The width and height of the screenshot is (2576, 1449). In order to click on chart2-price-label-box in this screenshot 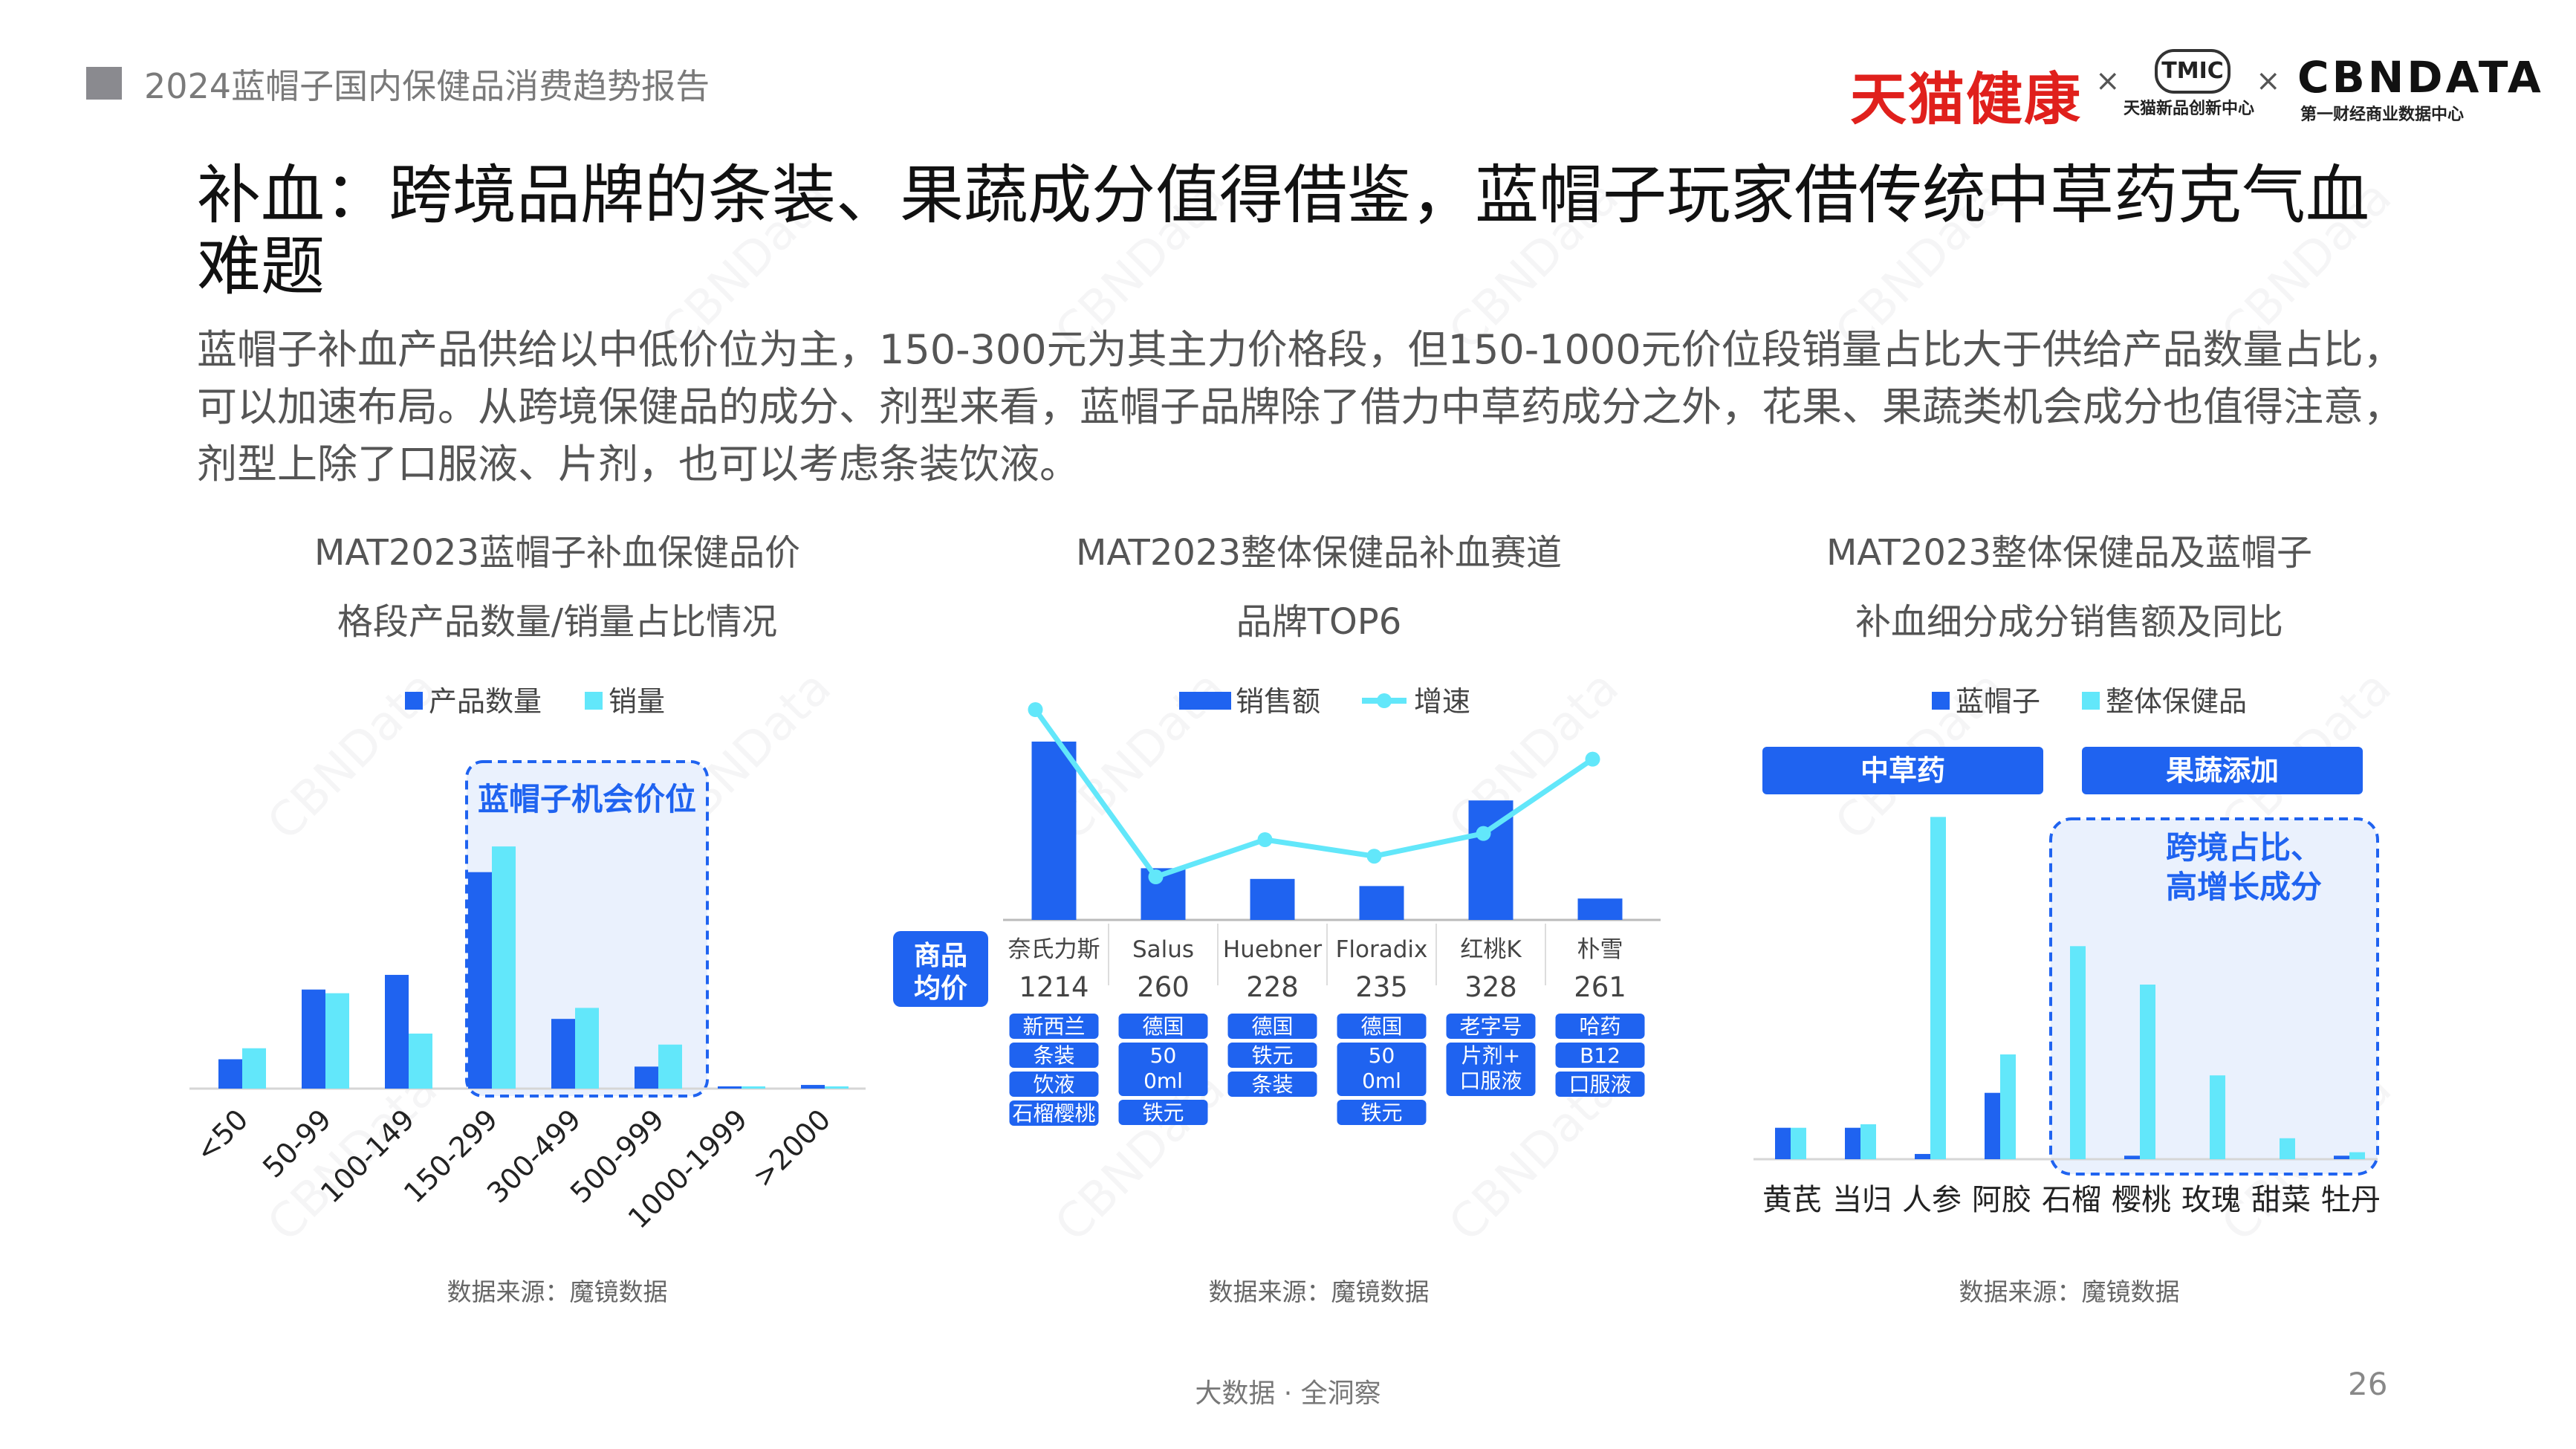, I will do `click(940, 969)`.